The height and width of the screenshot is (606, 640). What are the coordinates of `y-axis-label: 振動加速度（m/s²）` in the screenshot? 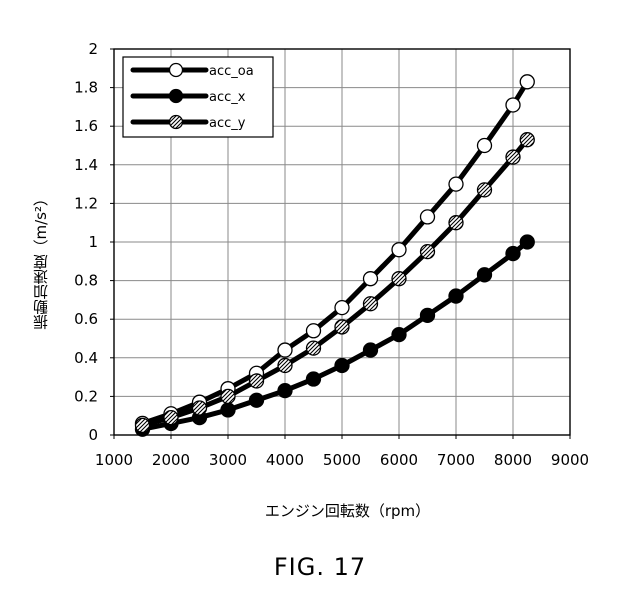 It's located at (40, 260).